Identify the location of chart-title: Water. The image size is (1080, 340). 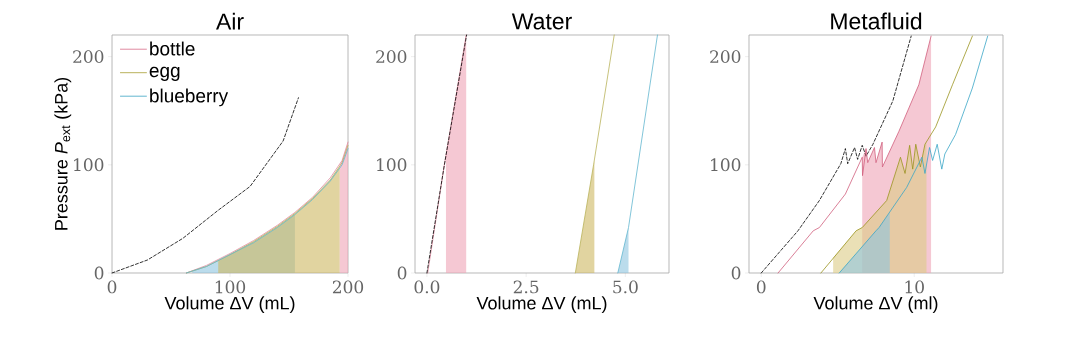
(541, 21).